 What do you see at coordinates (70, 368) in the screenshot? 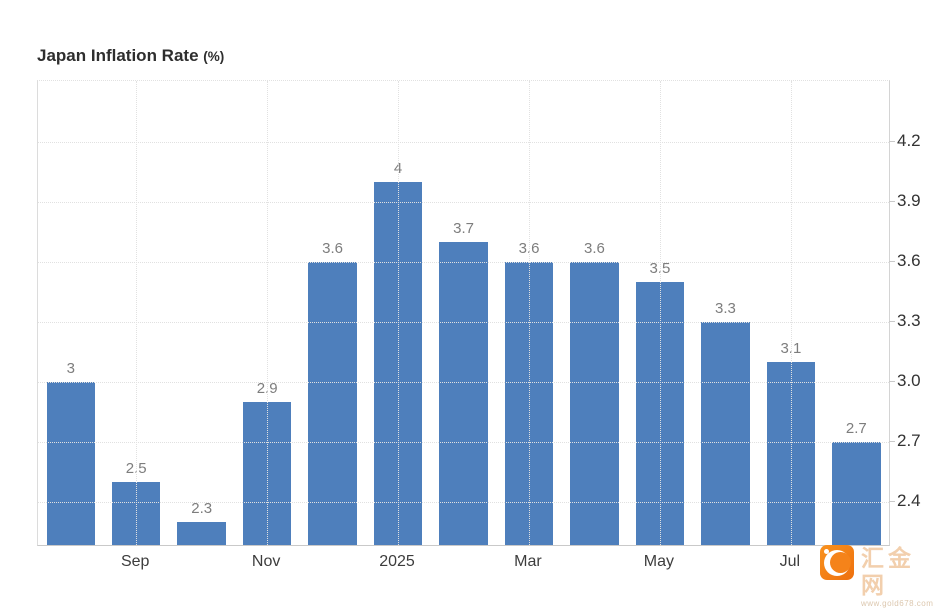
I see `bar-value-label: 3` at bounding box center [70, 368].